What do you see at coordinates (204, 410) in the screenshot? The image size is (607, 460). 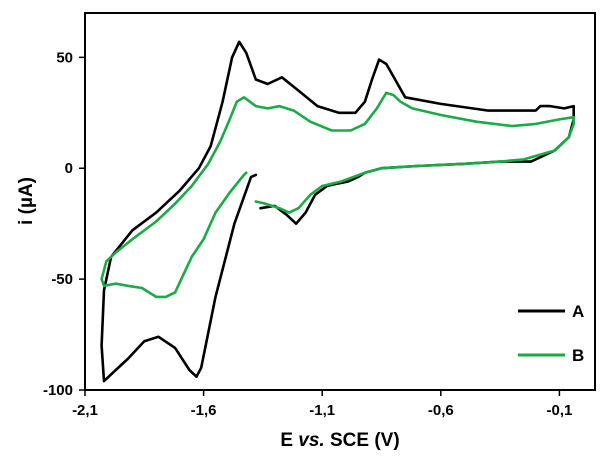 I see `x-tick-label: -1,6` at bounding box center [204, 410].